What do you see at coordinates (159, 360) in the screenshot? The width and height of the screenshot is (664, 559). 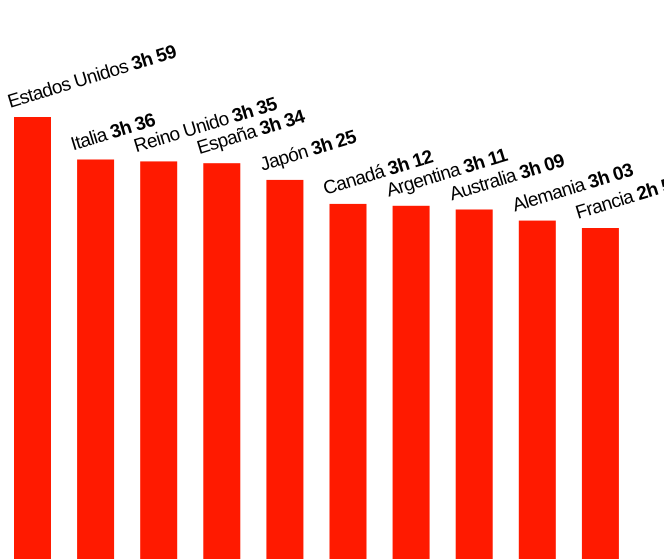 I see `bar-reino-unido` at bounding box center [159, 360].